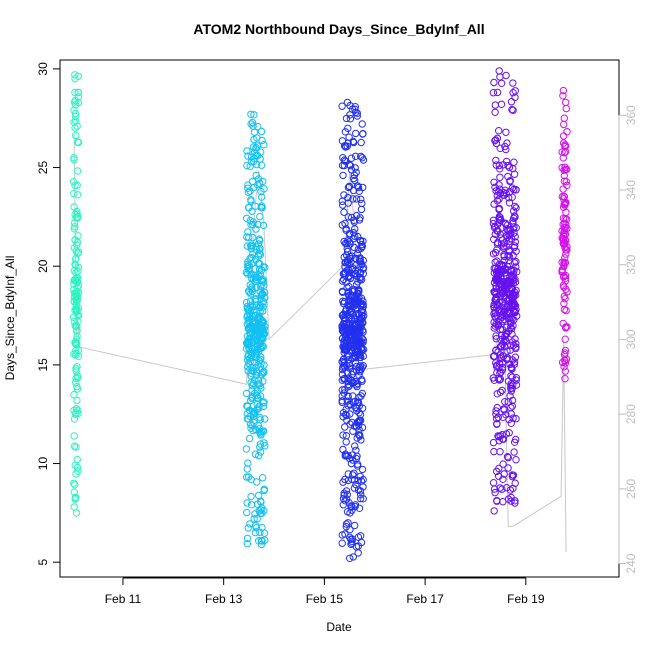 The image size is (650, 650). I want to click on x-tick-label: Feb 15, so click(325, 599).